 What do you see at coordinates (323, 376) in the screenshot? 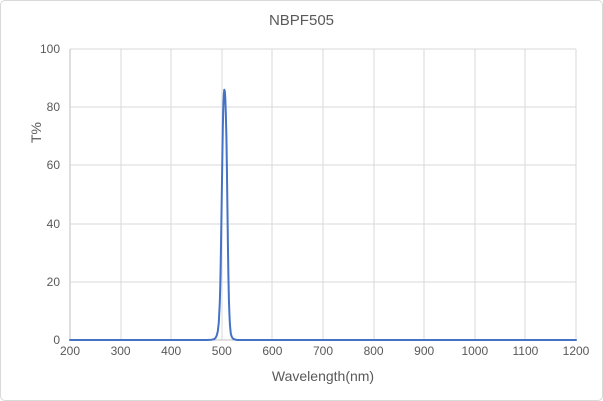
I see `x-axis-title: Wavelength(nm)` at bounding box center [323, 376].